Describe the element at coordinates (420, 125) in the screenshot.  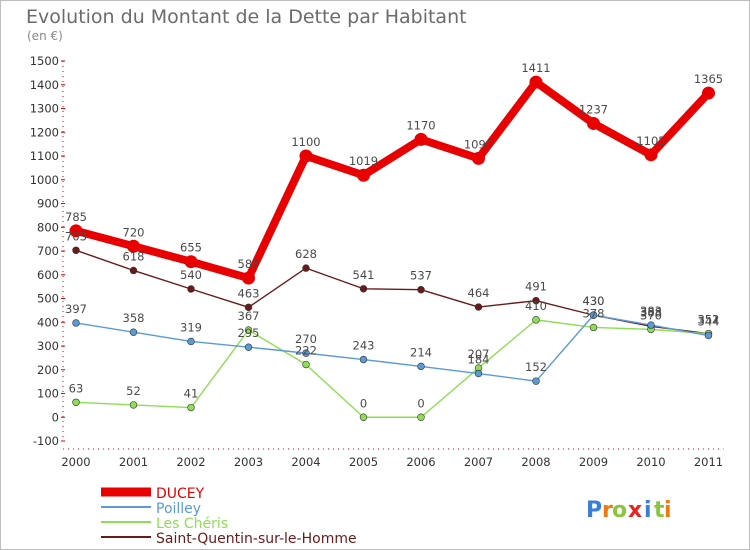
I see `data-label: 1170` at that location.